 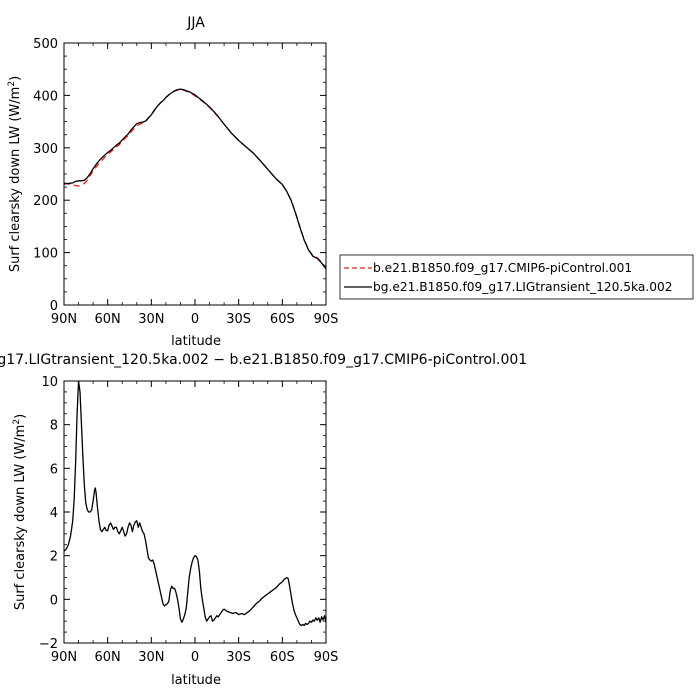 I want to click on top-y-axis-label-sup: 2, so click(x=12, y=84).